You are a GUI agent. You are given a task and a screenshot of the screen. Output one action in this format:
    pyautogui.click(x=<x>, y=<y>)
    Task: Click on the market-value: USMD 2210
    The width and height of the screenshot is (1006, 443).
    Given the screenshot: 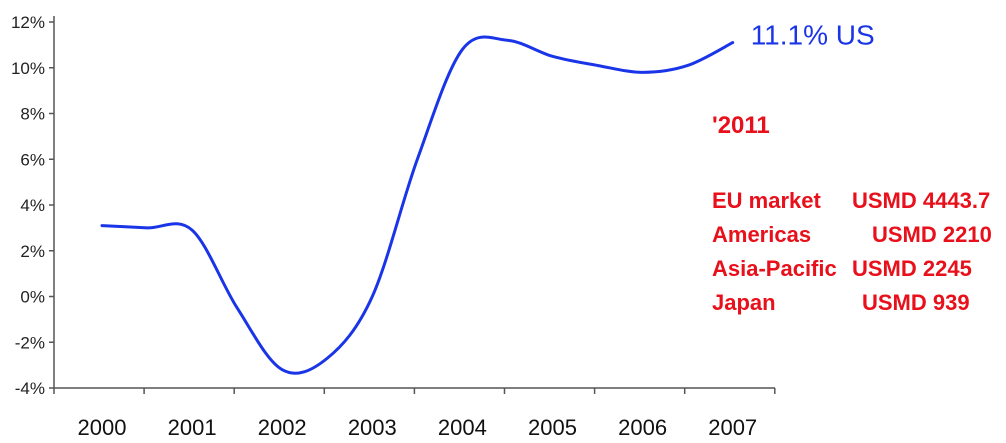 What is the action you would take?
    pyautogui.click(x=932, y=234)
    